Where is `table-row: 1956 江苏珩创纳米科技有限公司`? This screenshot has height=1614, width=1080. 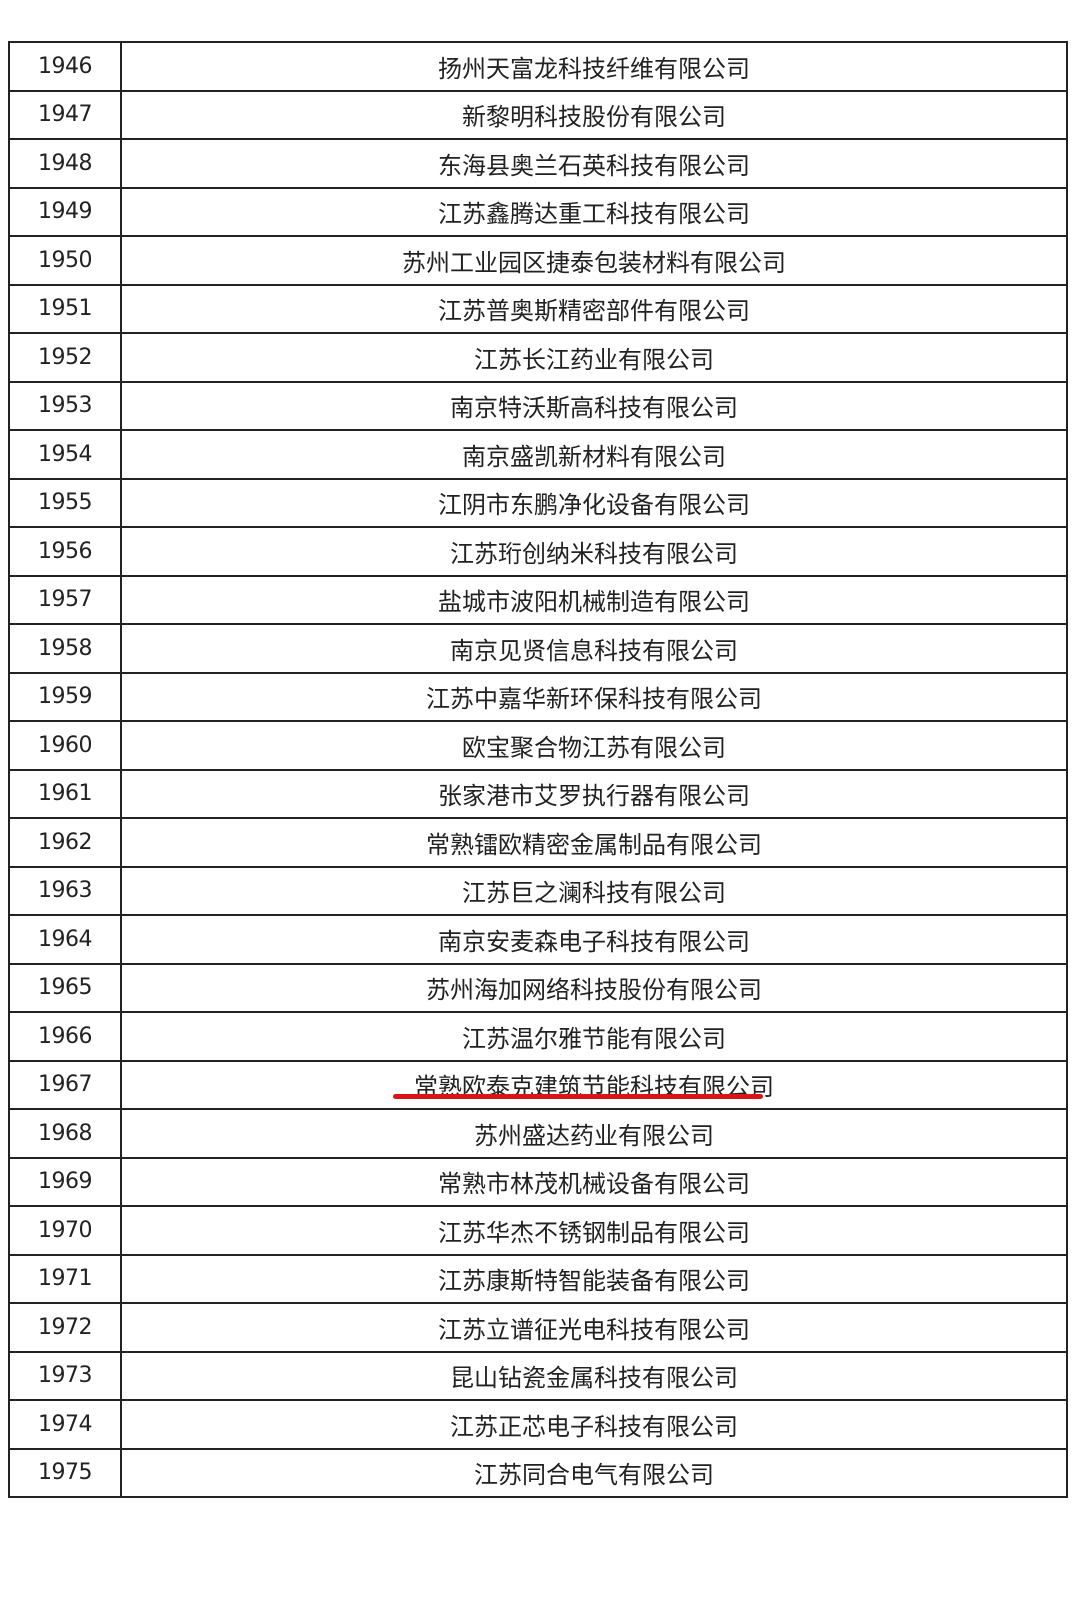
table-row: 1956 江苏珩创纳米科技有限公司 is located at coordinates (538, 551).